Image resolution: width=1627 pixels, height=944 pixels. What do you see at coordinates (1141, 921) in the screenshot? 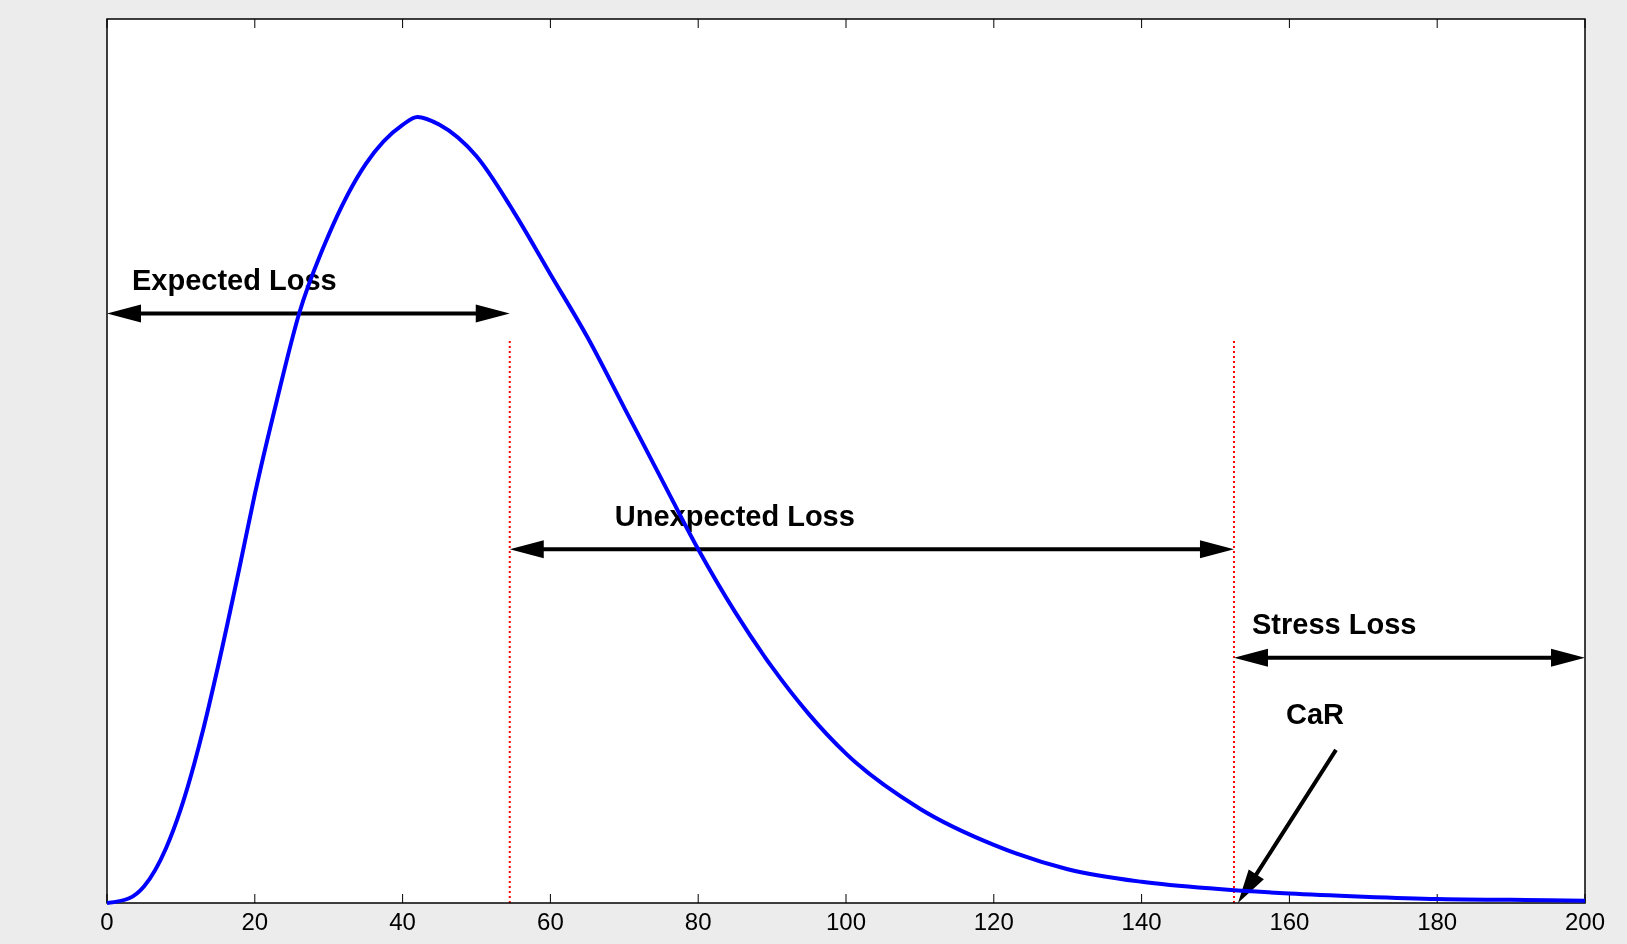
I see `x-tick-label: 140` at bounding box center [1141, 921].